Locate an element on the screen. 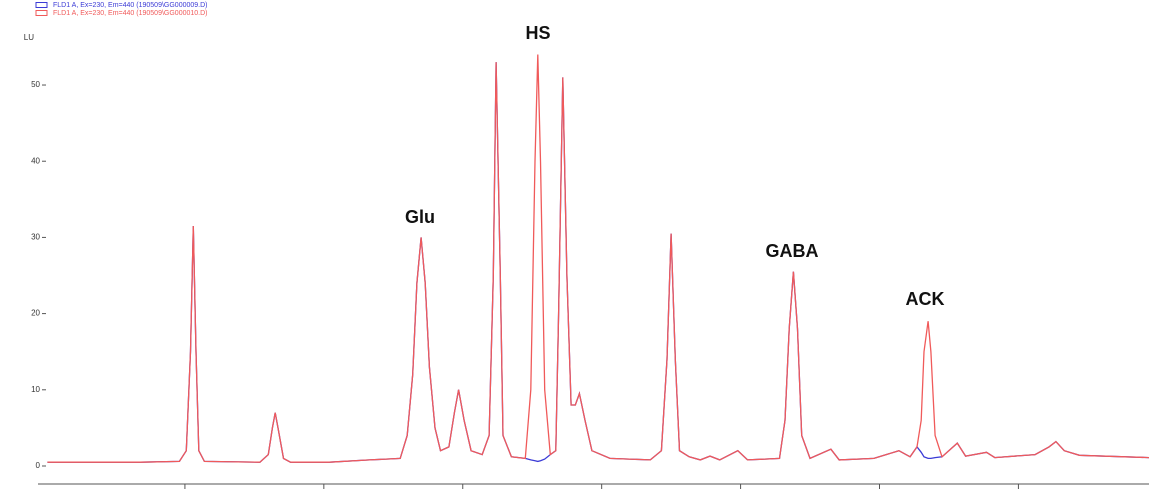 Image resolution: width=1149 pixels, height=491 pixels. peak-annotation: ACK is located at coordinates (925, 299).